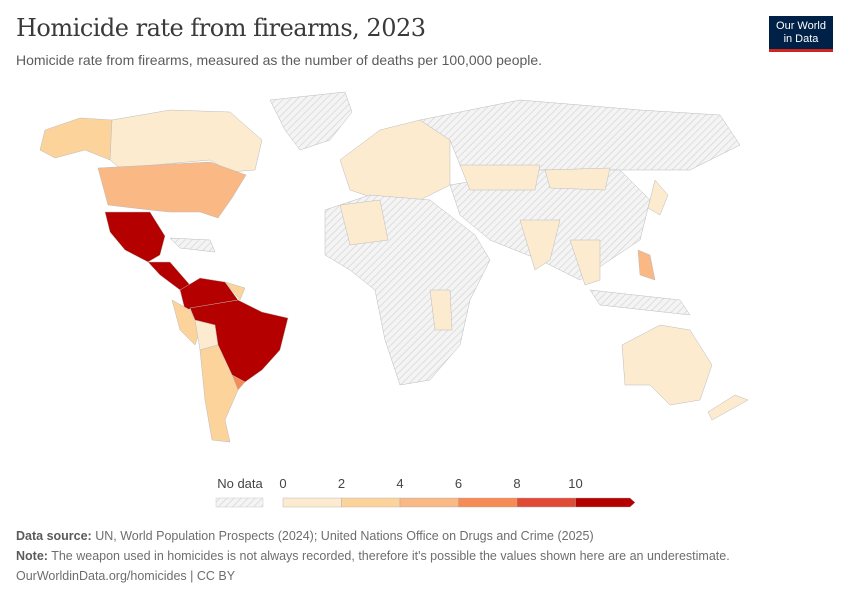  What do you see at coordinates (364, 222) in the screenshot?
I see `region-algeria` at bounding box center [364, 222].